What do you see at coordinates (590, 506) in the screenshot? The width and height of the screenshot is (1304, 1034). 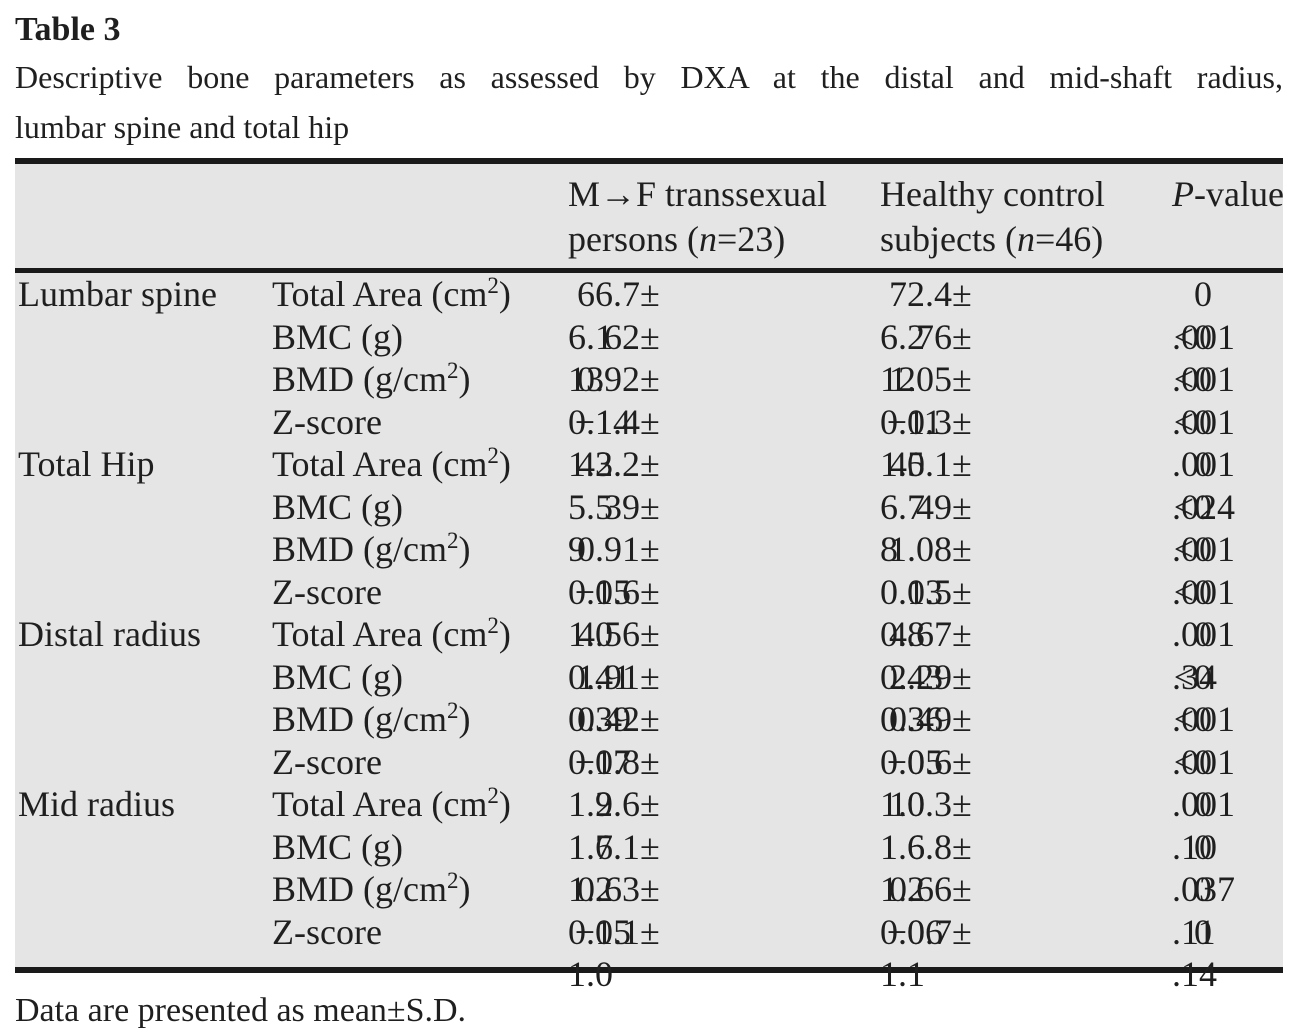 I see `mf-value-sd: 5.5` at bounding box center [590, 506].